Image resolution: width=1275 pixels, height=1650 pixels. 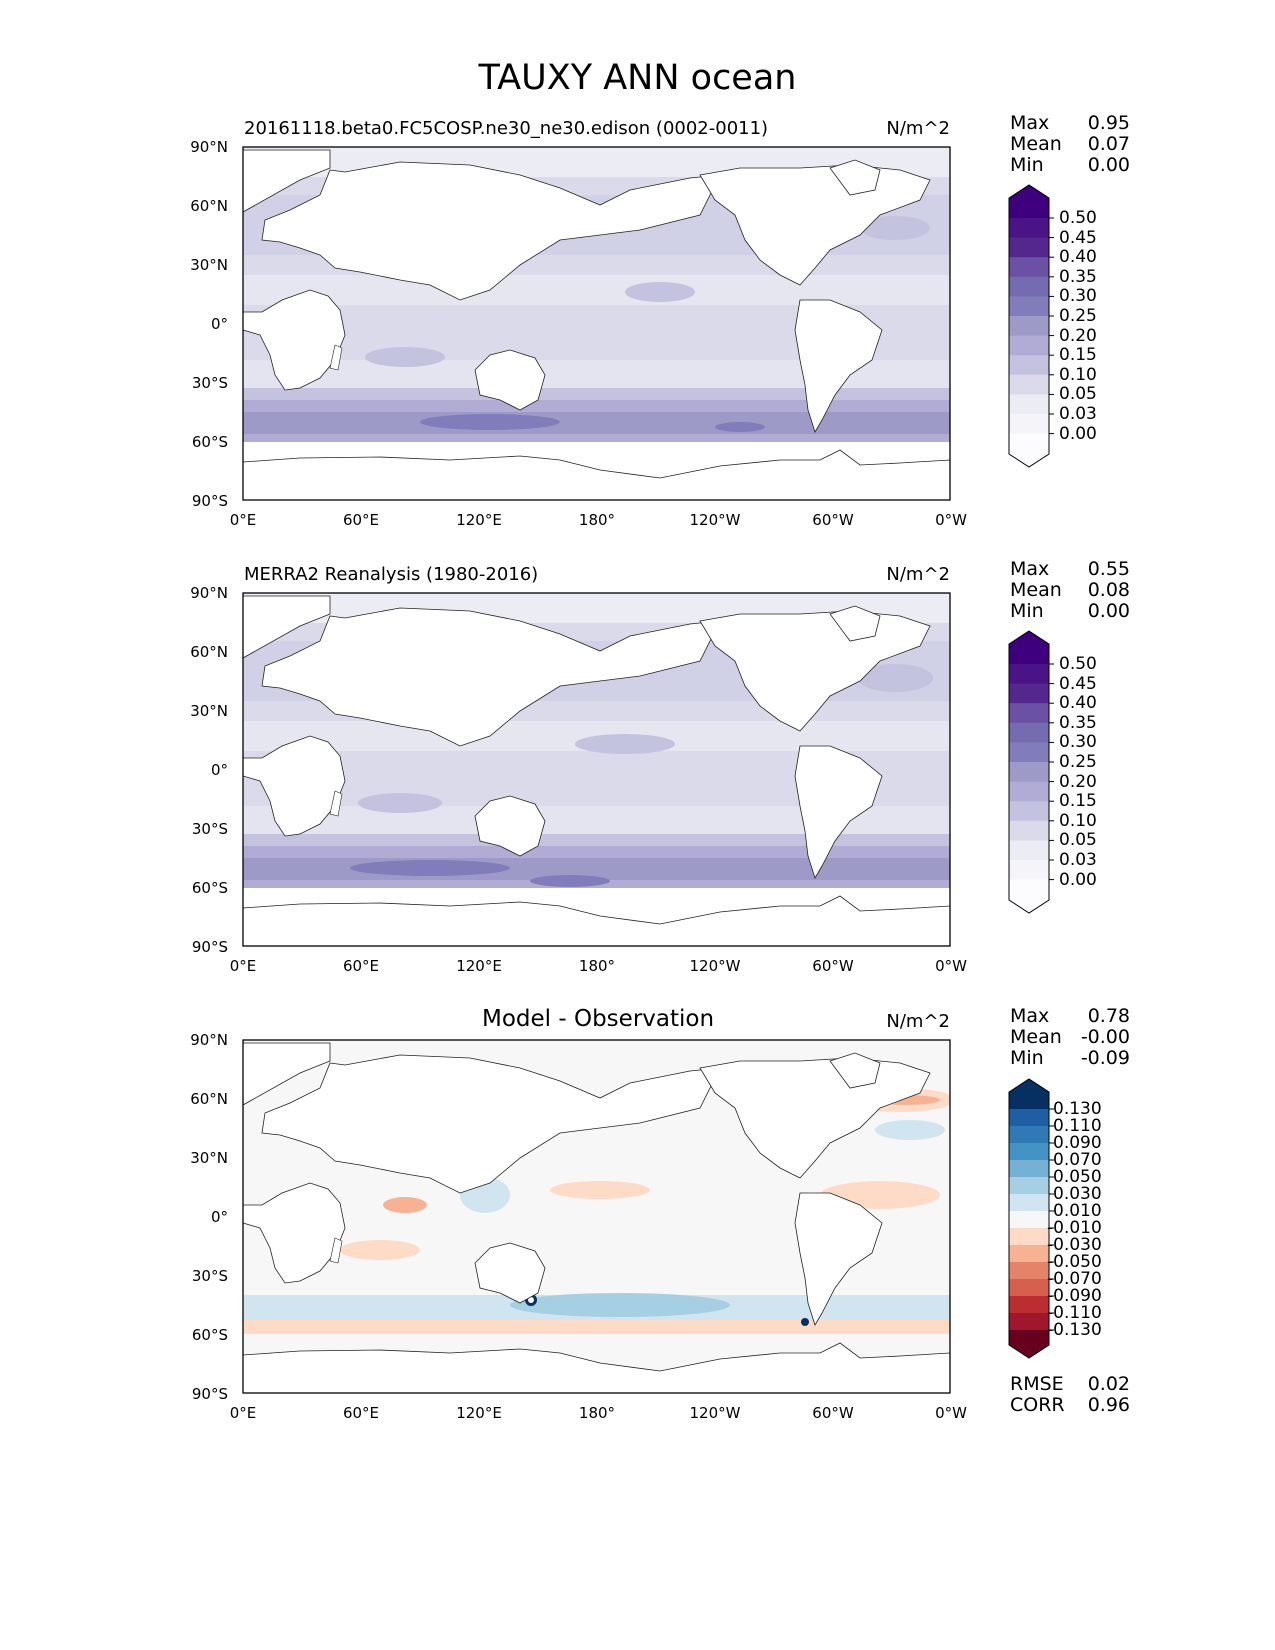 What do you see at coordinates (479, 520) in the screenshot?
I see `panel-1-lon-tick: 120°E` at bounding box center [479, 520].